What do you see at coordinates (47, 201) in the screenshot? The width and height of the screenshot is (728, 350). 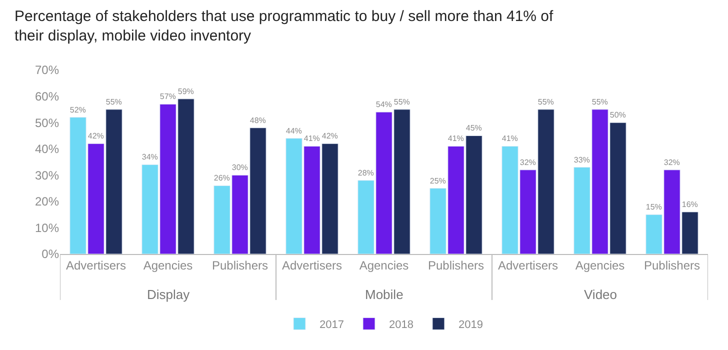 I see `y-tick-label: 20%` at bounding box center [47, 201].